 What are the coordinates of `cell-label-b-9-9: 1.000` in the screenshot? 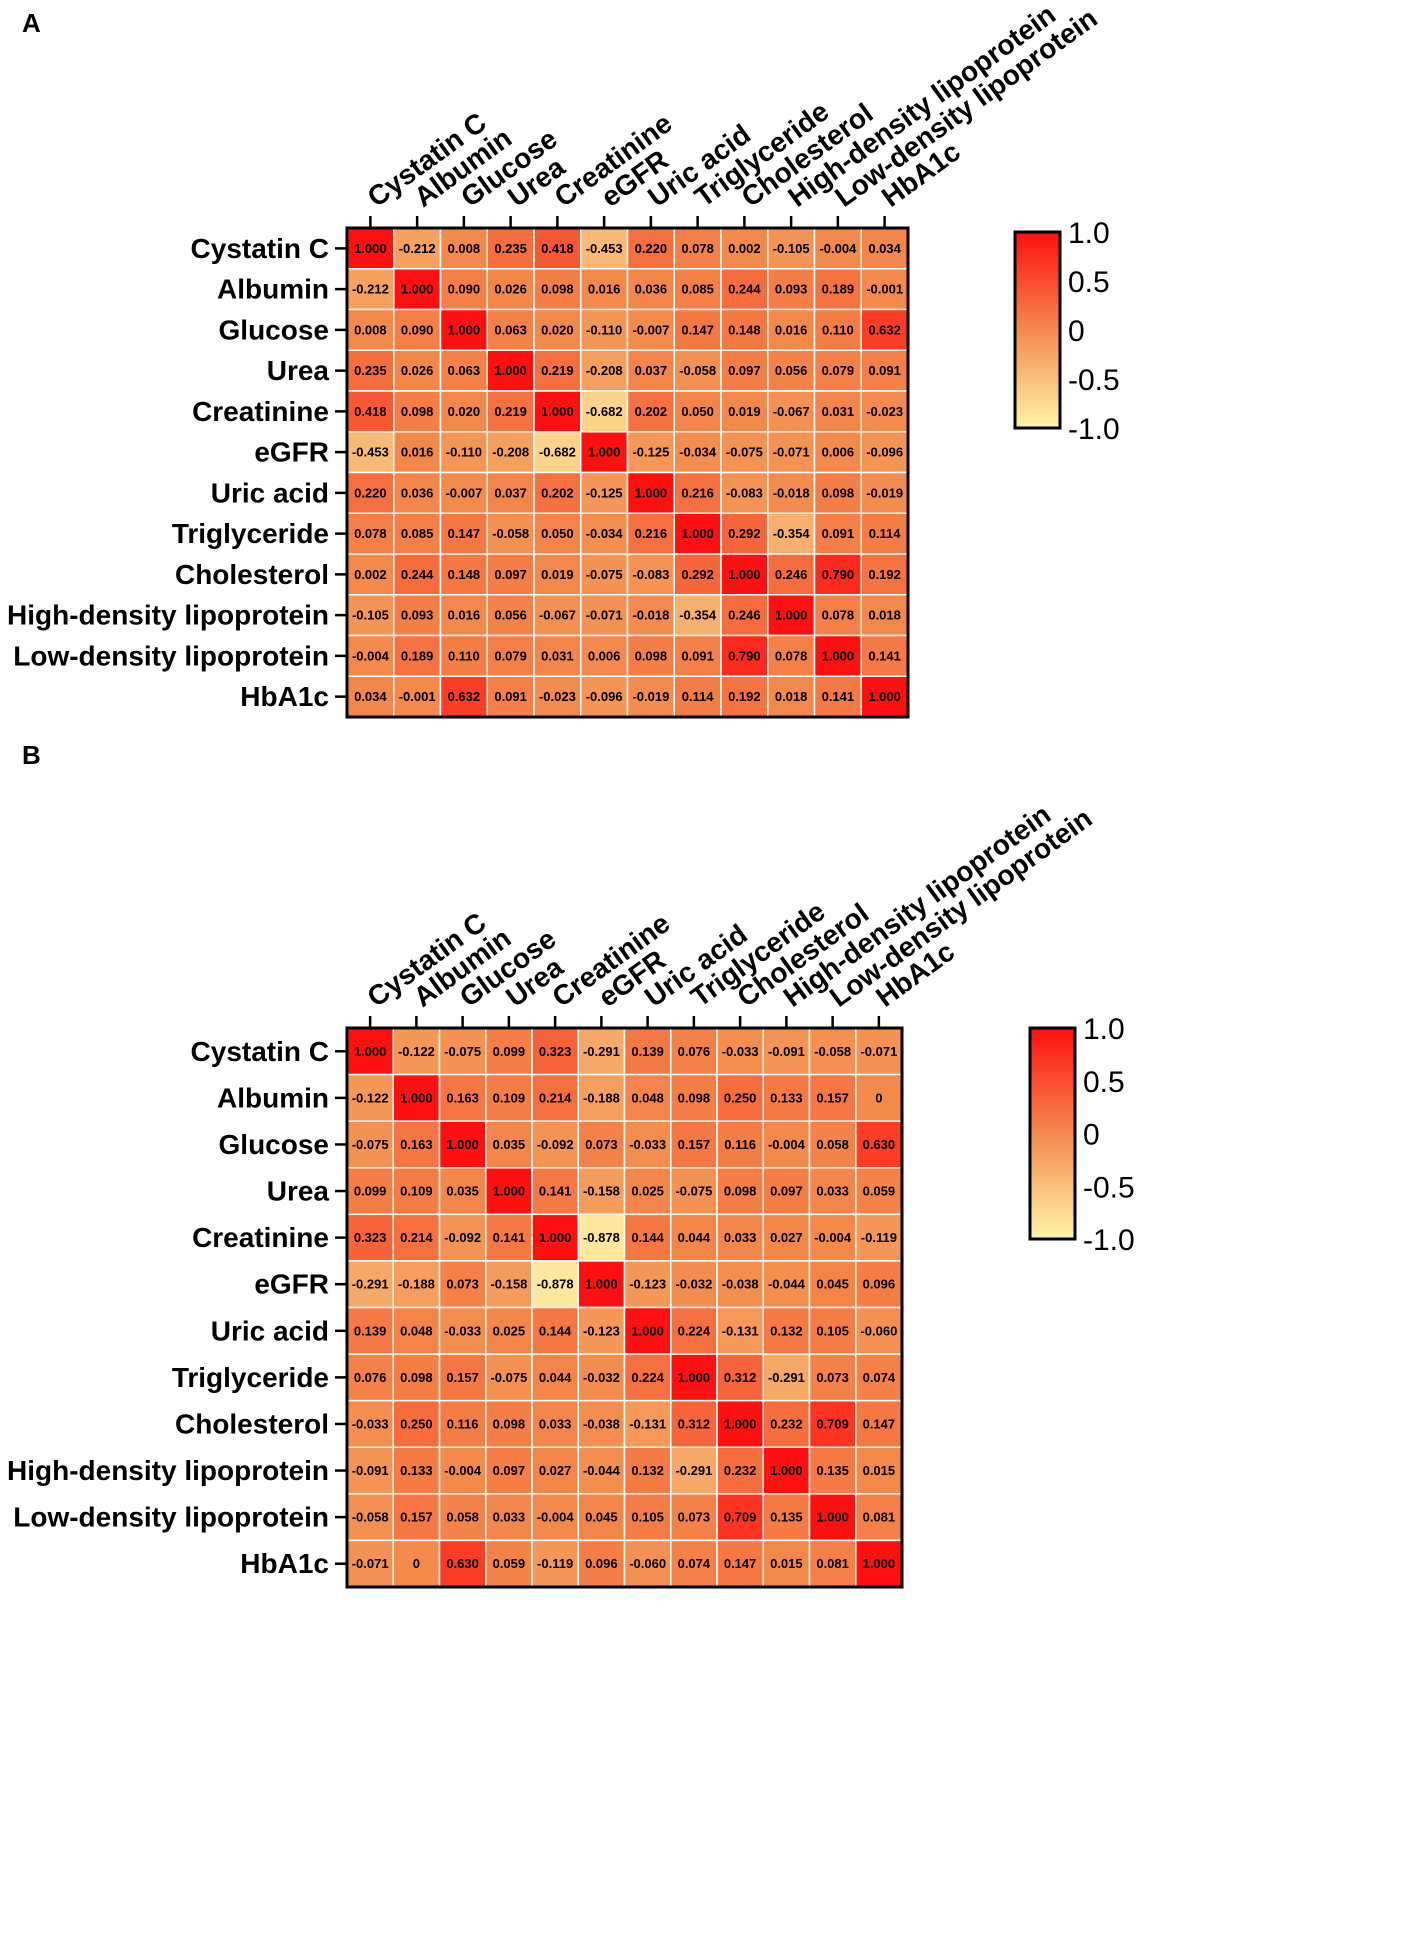 It's located at (786, 1470).